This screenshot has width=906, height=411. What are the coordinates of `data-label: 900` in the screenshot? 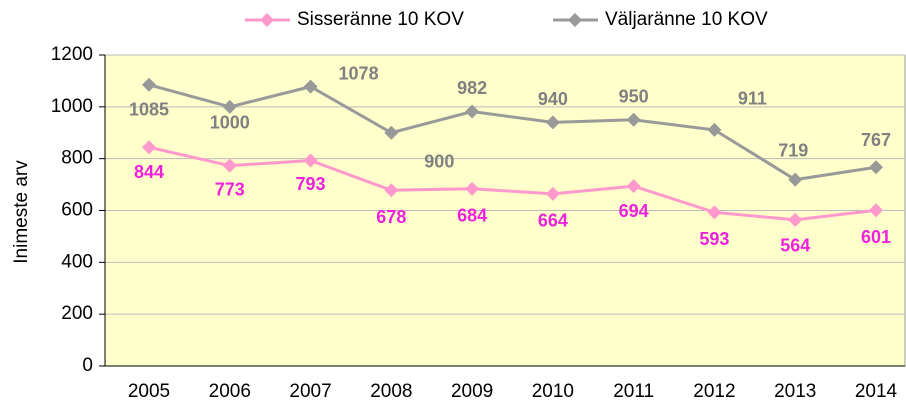 It's located at (439, 162).